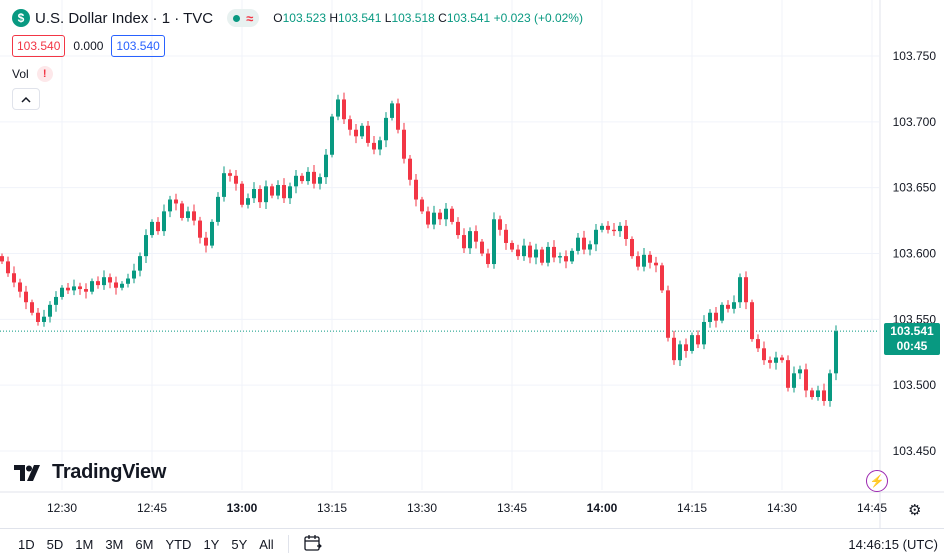  I want to click on sell-price-button: 103.540, so click(39, 46).